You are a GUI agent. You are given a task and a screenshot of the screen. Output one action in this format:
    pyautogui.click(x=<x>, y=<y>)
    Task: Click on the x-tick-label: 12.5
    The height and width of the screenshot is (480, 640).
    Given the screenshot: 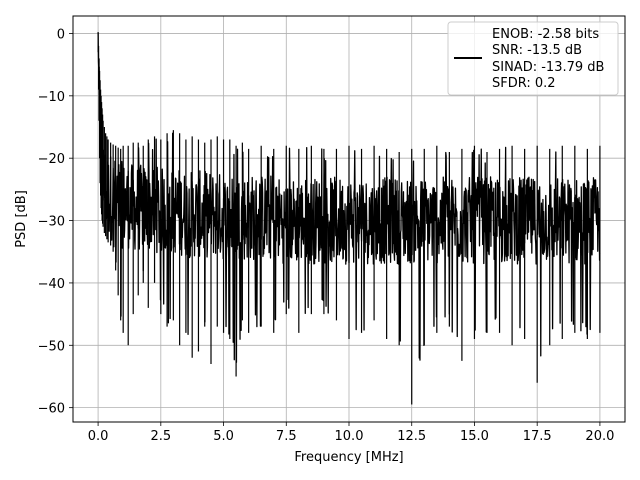 What is the action you would take?
    pyautogui.click(x=411, y=436)
    